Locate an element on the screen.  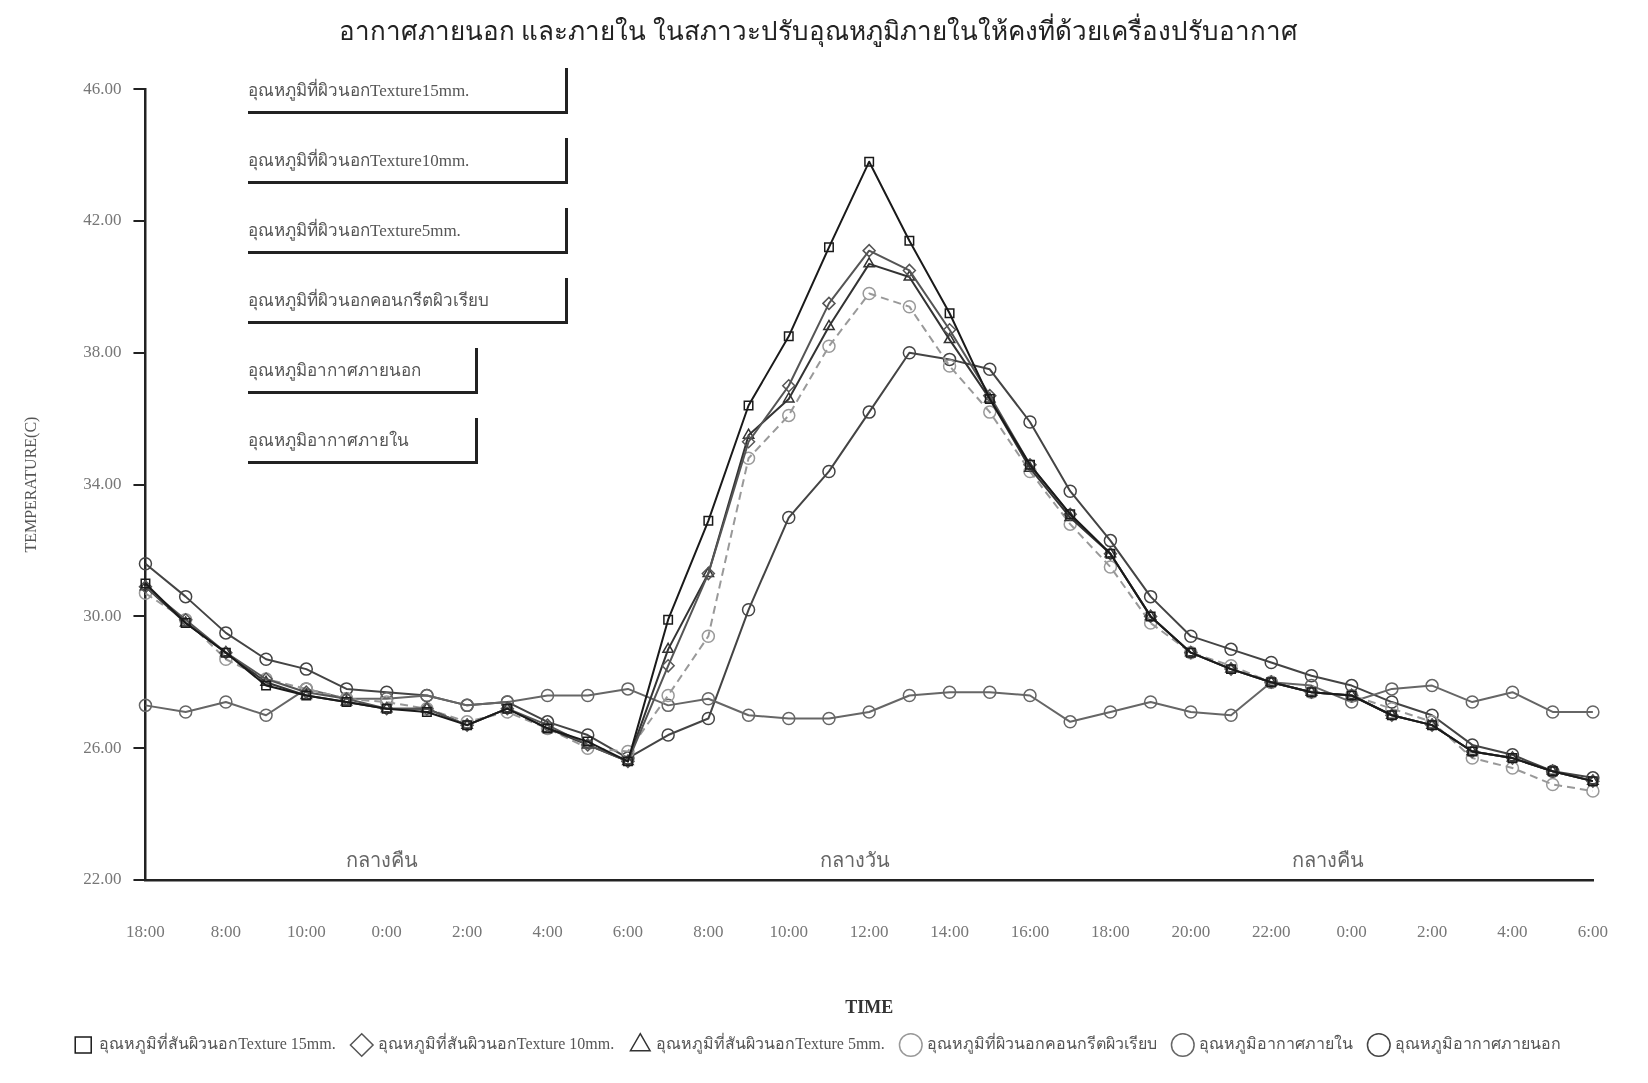
annotation: อุณหภูมิที่ผิวนอกTexture5mm. is located at coordinates (354, 230).